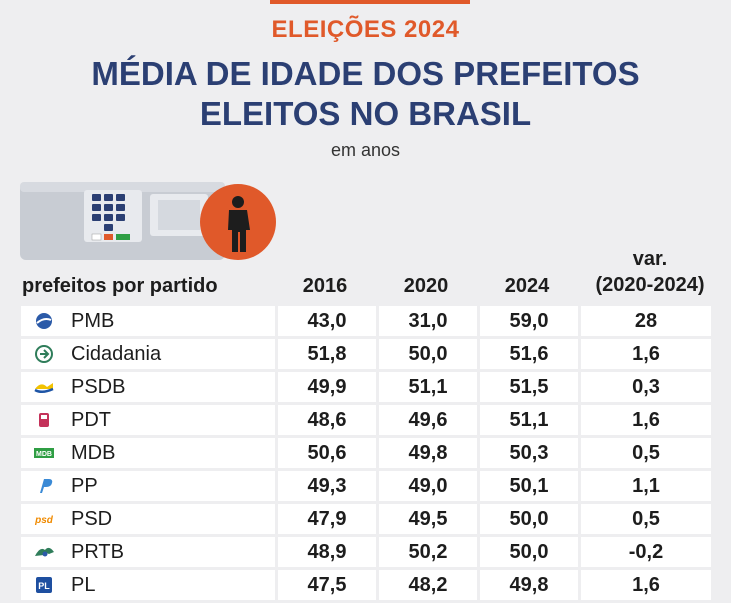 This screenshot has width=731, height=603. What do you see at coordinates (91, 419) in the screenshot?
I see `party-name: PDT` at bounding box center [91, 419].